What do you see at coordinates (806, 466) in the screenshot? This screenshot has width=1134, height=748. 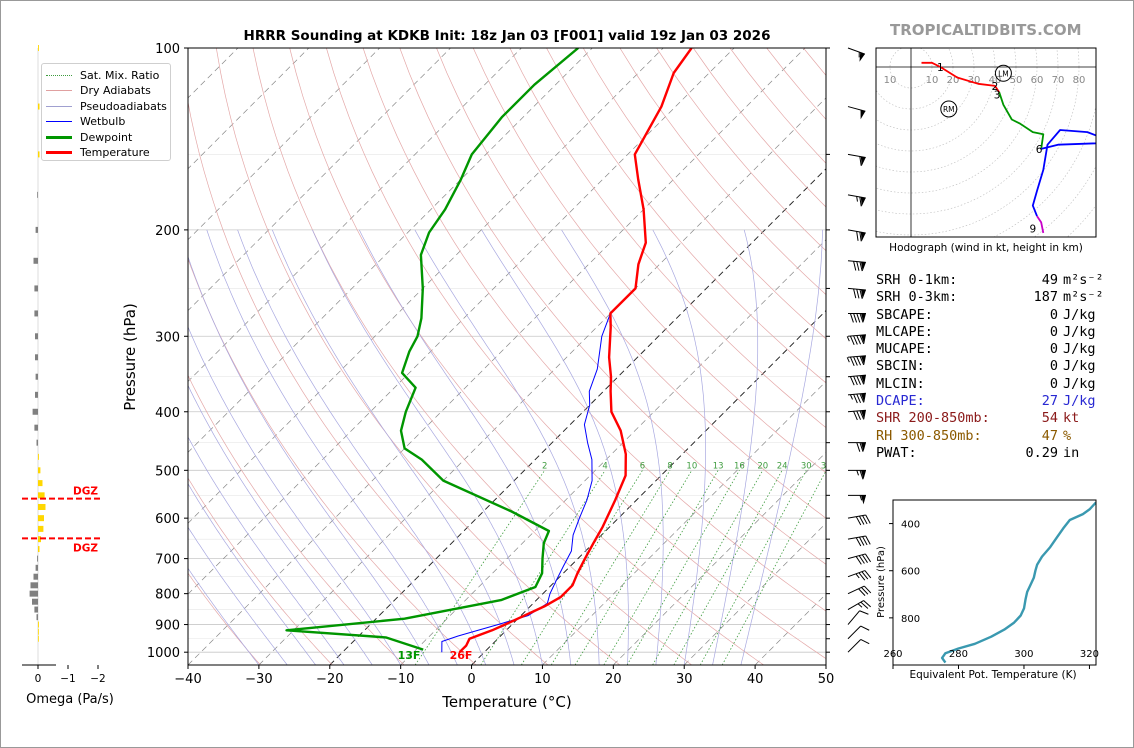 I see `mixing-ratio-label: 30` at bounding box center [806, 466].